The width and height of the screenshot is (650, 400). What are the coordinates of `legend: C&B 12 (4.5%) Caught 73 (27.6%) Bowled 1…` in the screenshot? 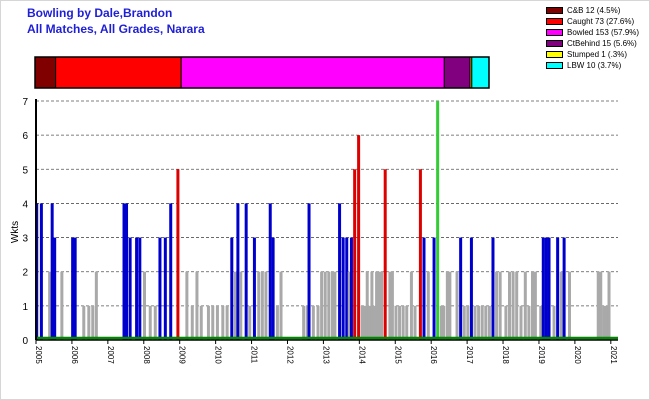 It's located at (592, 38).